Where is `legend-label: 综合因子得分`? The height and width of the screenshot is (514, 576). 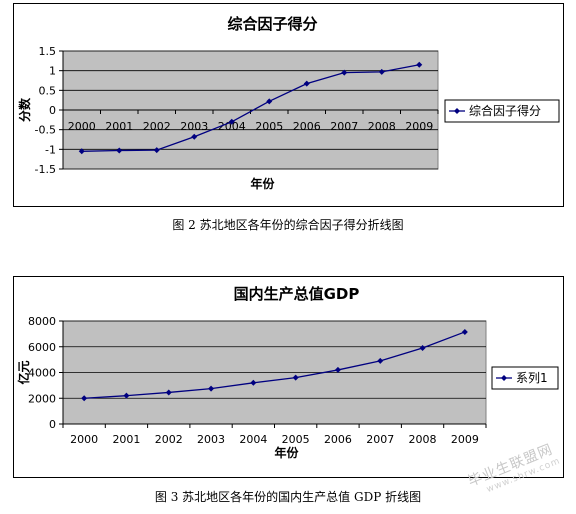
legend-label: 综合因子得分 is located at coordinates (505, 110).